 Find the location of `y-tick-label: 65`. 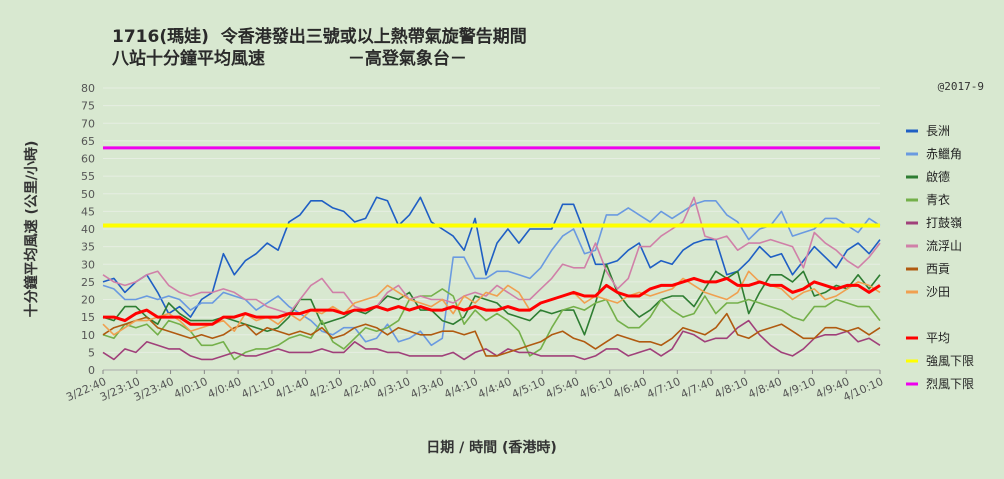

y-tick-label: 65 is located at coordinates (88, 141).